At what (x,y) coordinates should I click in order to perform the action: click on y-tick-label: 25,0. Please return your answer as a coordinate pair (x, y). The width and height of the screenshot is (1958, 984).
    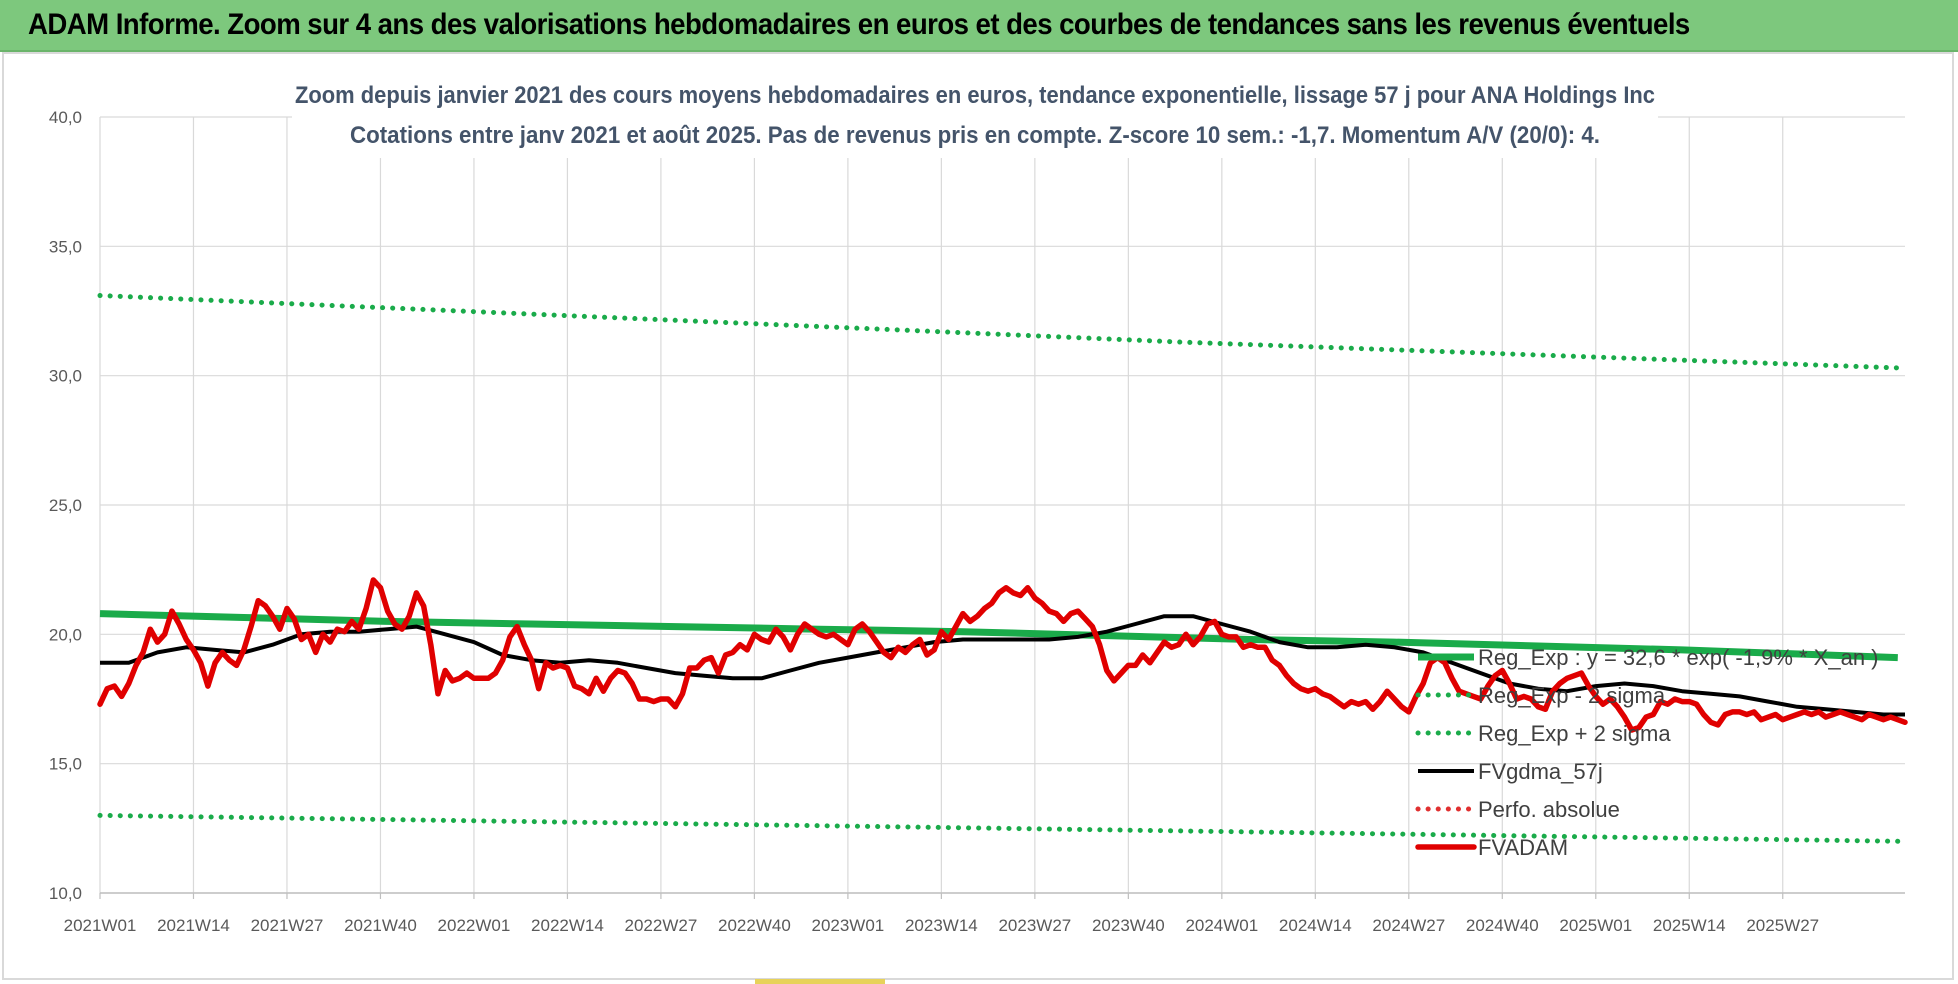
    Looking at the image, I should click on (65, 505).